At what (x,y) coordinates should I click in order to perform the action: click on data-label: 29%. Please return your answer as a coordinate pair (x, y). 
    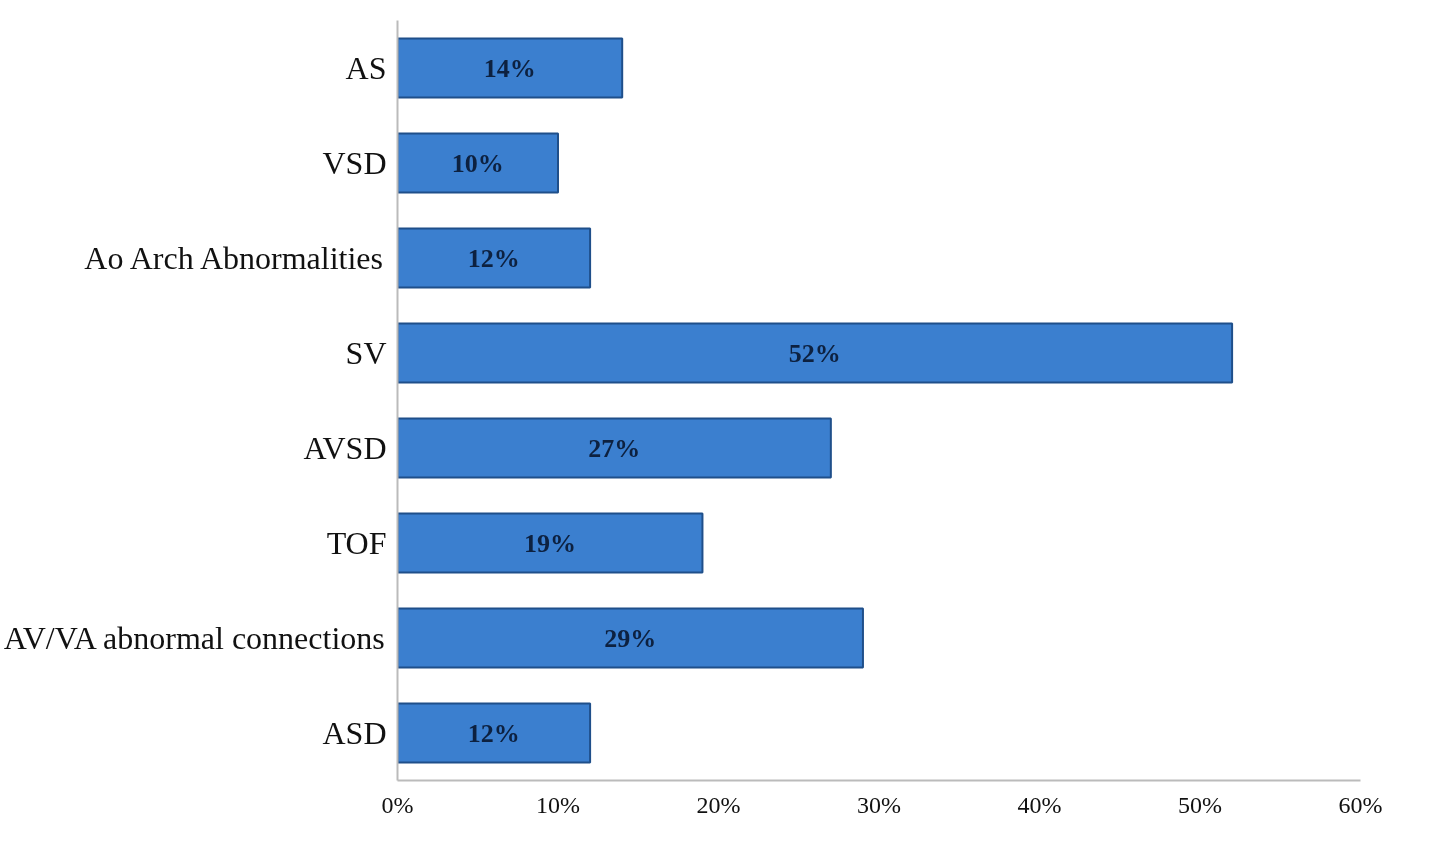
    Looking at the image, I should click on (630, 638).